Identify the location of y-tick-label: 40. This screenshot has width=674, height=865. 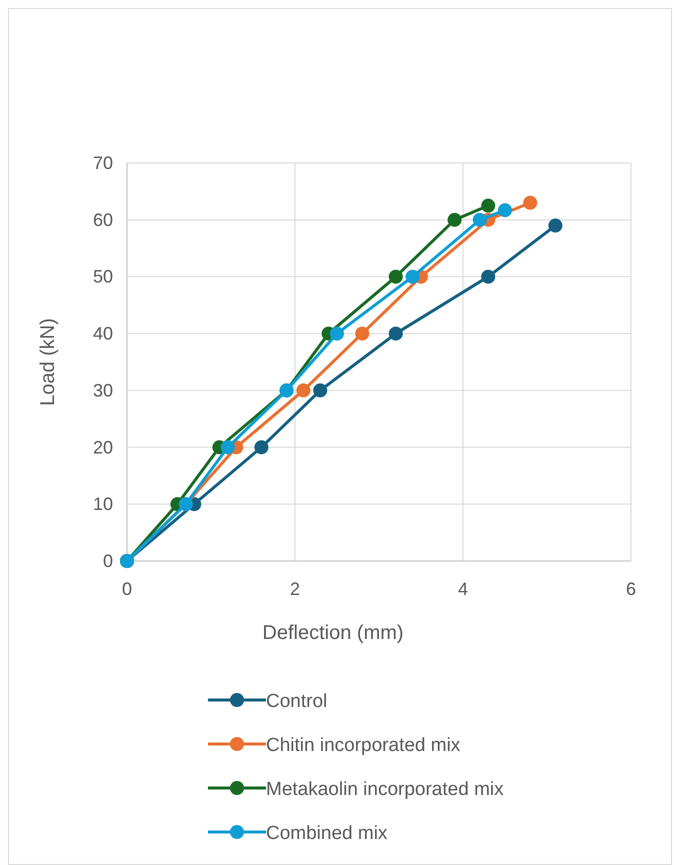
(102, 334).